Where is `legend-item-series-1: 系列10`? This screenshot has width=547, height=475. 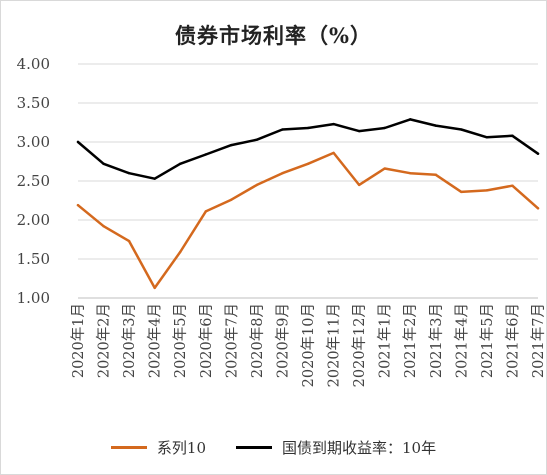 legend-item-series-1: 系列10 is located at coordinates (158, 447).